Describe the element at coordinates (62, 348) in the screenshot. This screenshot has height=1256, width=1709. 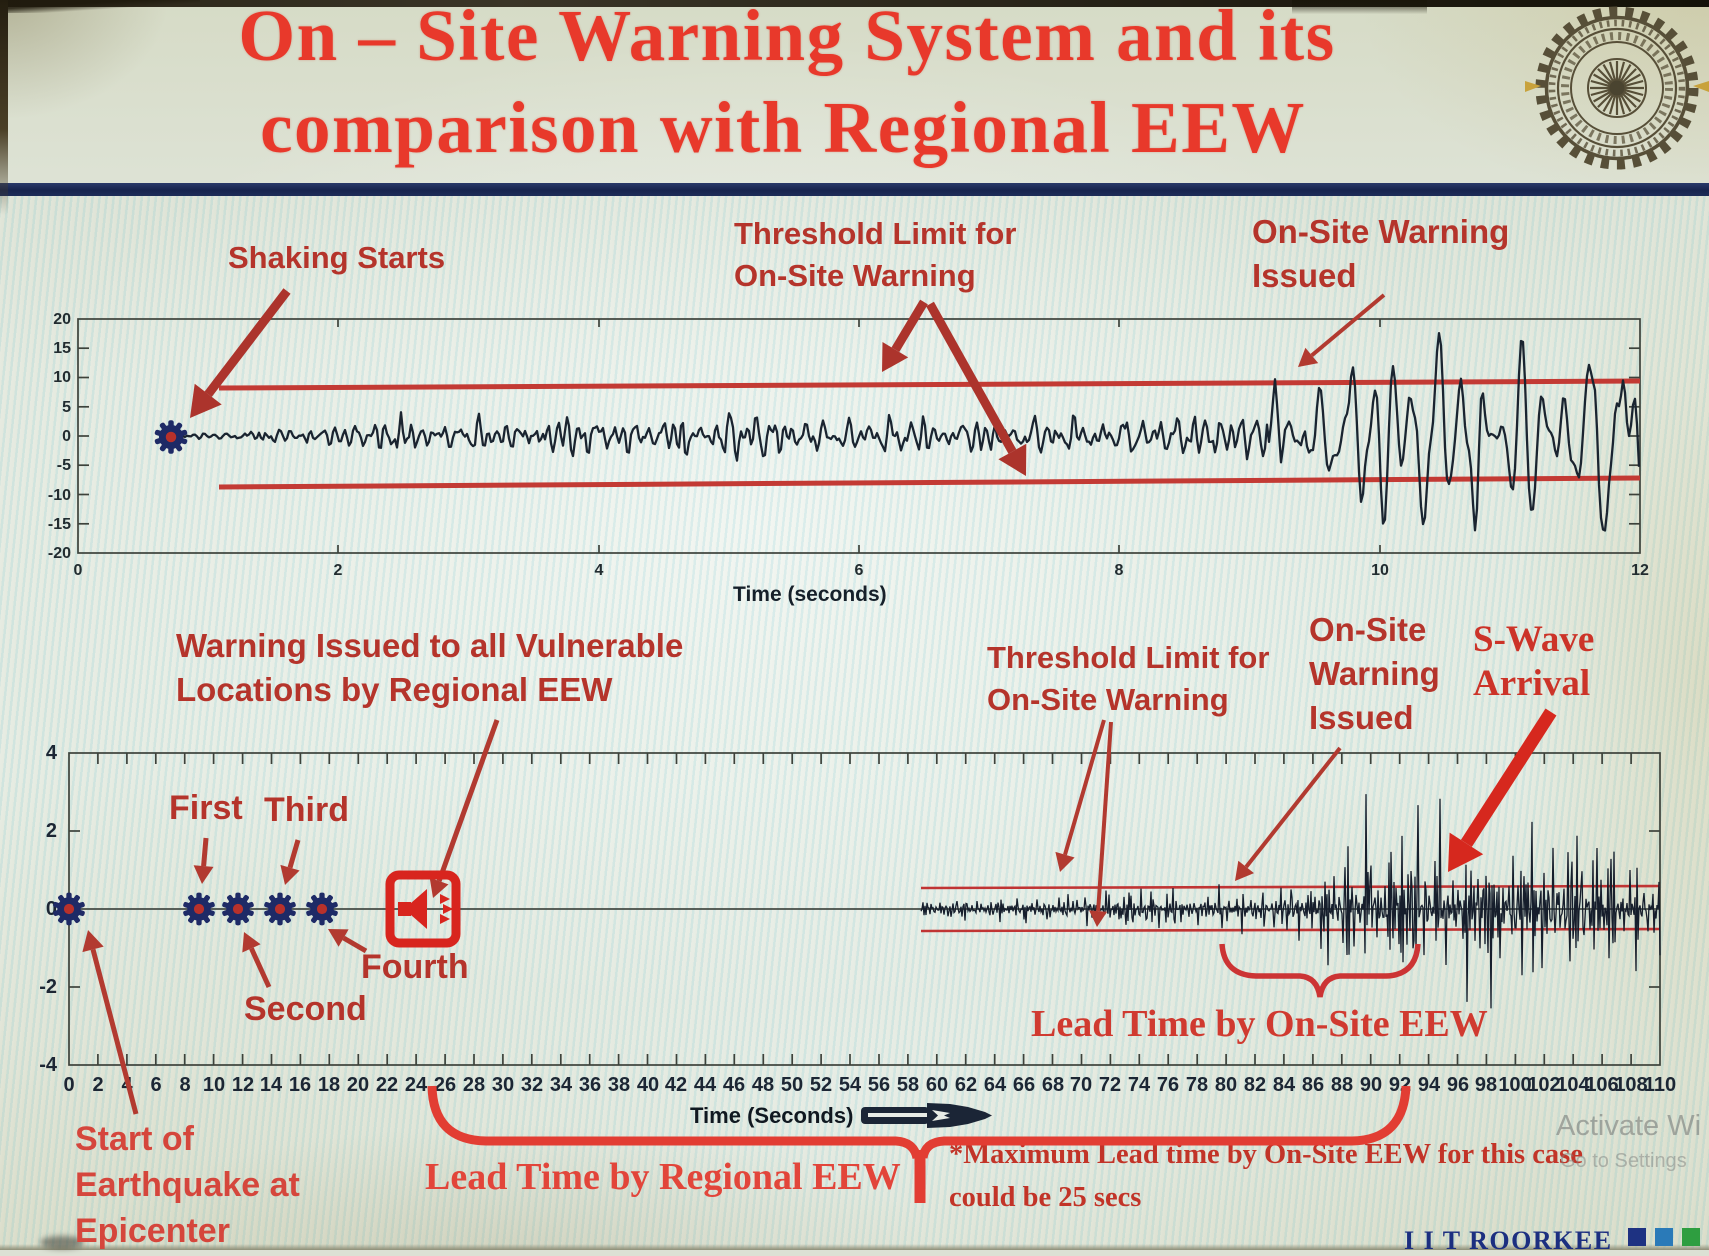
I see `svg-text: 15` at that location.